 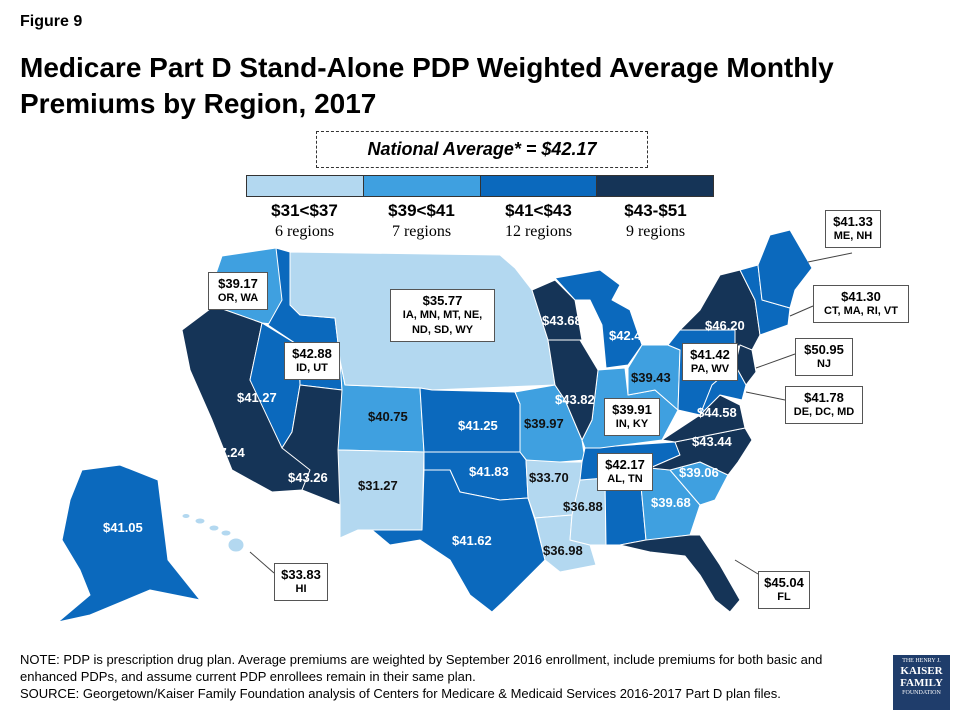 I want to click on callout-value: $33.83, so click(x=301, y=574).